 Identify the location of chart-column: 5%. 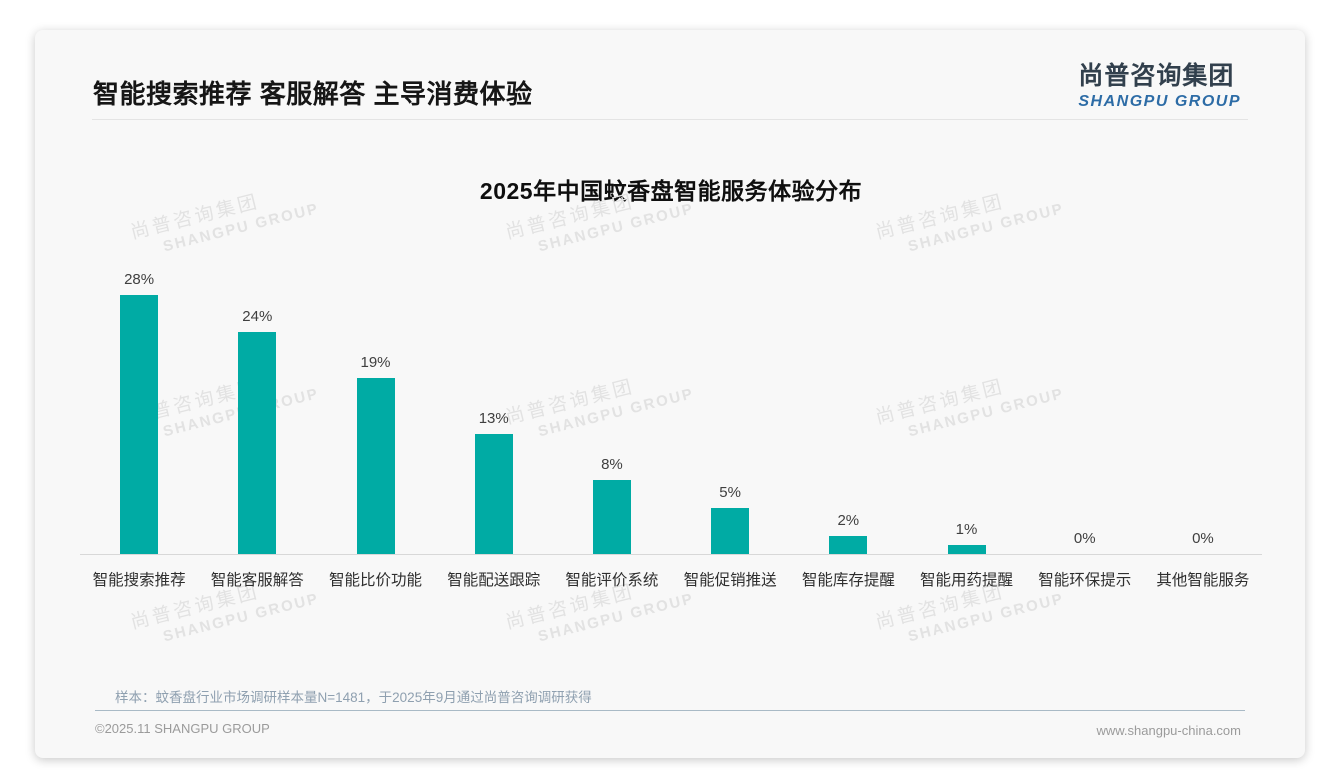
(730, 409).